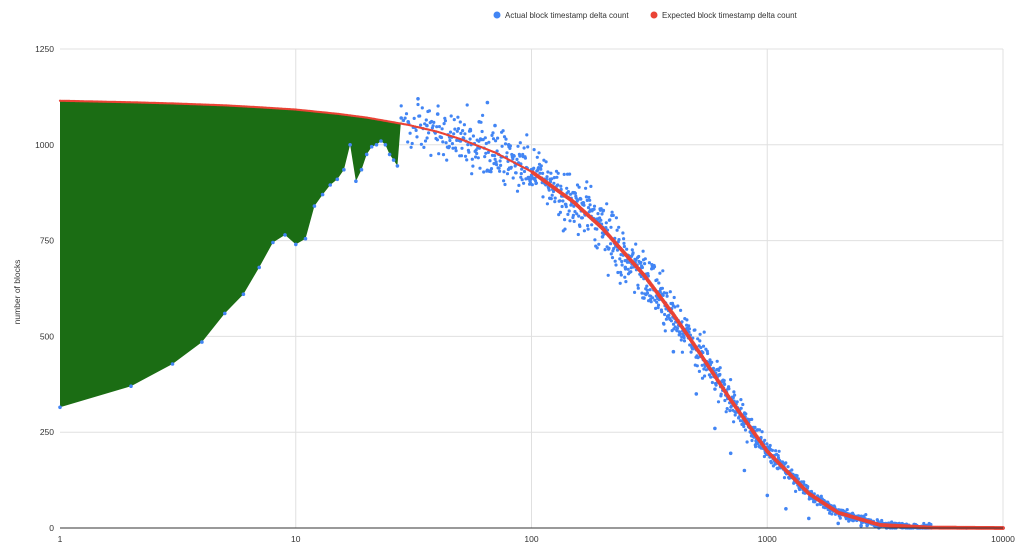 This screenshot has height=553, width=1024. Describe the element at coordinates (44, 49) in the screenshot. I see `y-tick-label: 1250` at that location.